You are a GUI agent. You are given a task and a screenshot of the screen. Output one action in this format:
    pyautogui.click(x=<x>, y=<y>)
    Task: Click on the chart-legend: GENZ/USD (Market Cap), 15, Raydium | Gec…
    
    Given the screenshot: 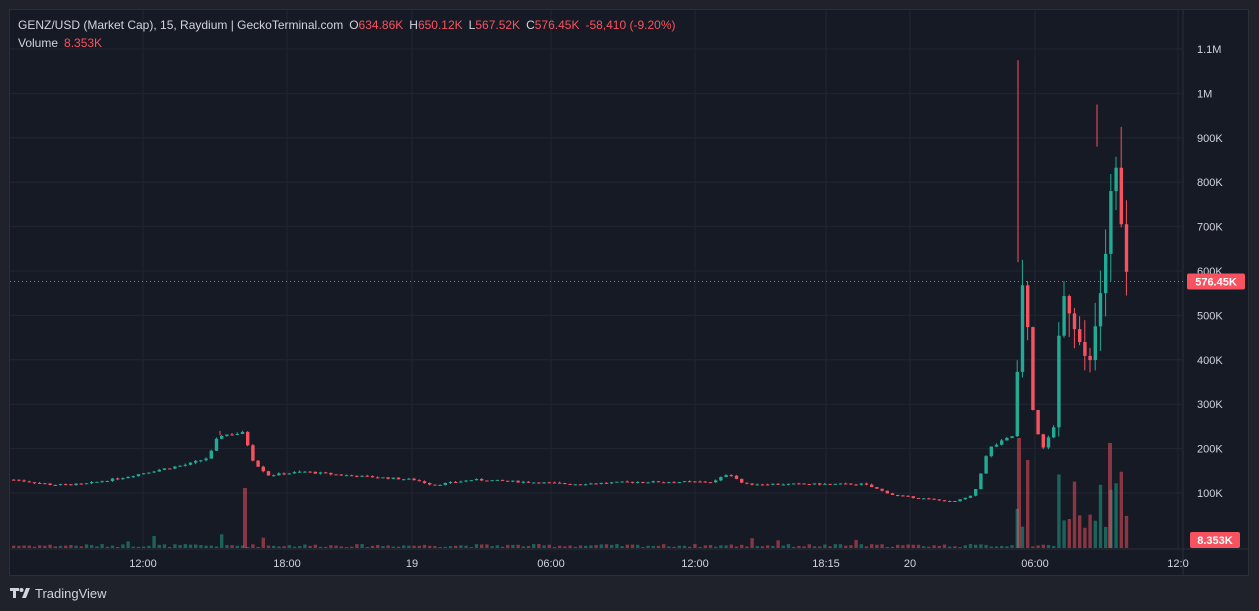 What is the action you would take?
    pyautogui.click(x=347, y=34)
    